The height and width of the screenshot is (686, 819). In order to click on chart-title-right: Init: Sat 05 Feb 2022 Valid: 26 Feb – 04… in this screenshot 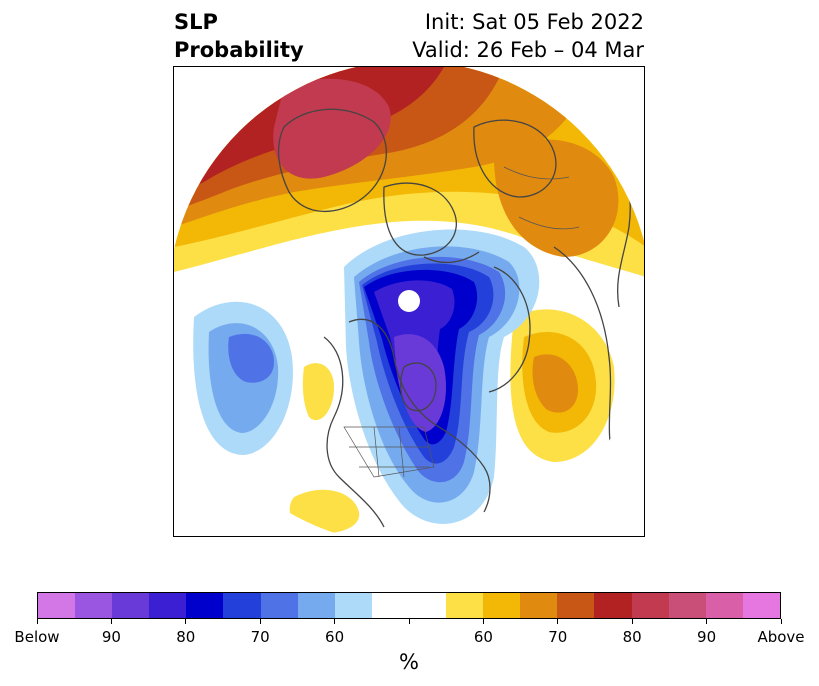, I will do `click(528, 36)`.